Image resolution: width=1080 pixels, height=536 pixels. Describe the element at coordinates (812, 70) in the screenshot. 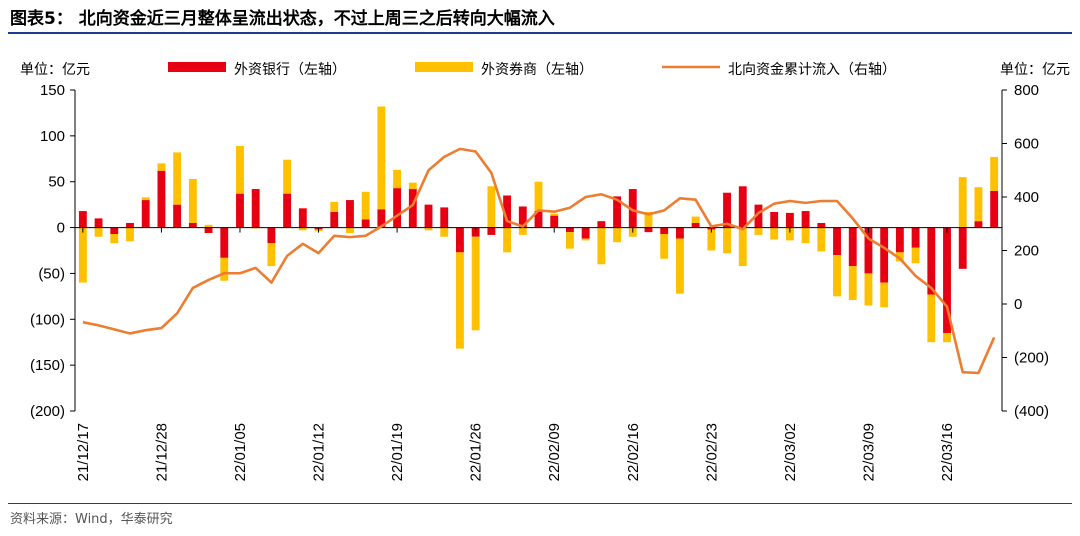

I see `legend-label-cumulative: 北向资金累计流入（右轴）` at that location.